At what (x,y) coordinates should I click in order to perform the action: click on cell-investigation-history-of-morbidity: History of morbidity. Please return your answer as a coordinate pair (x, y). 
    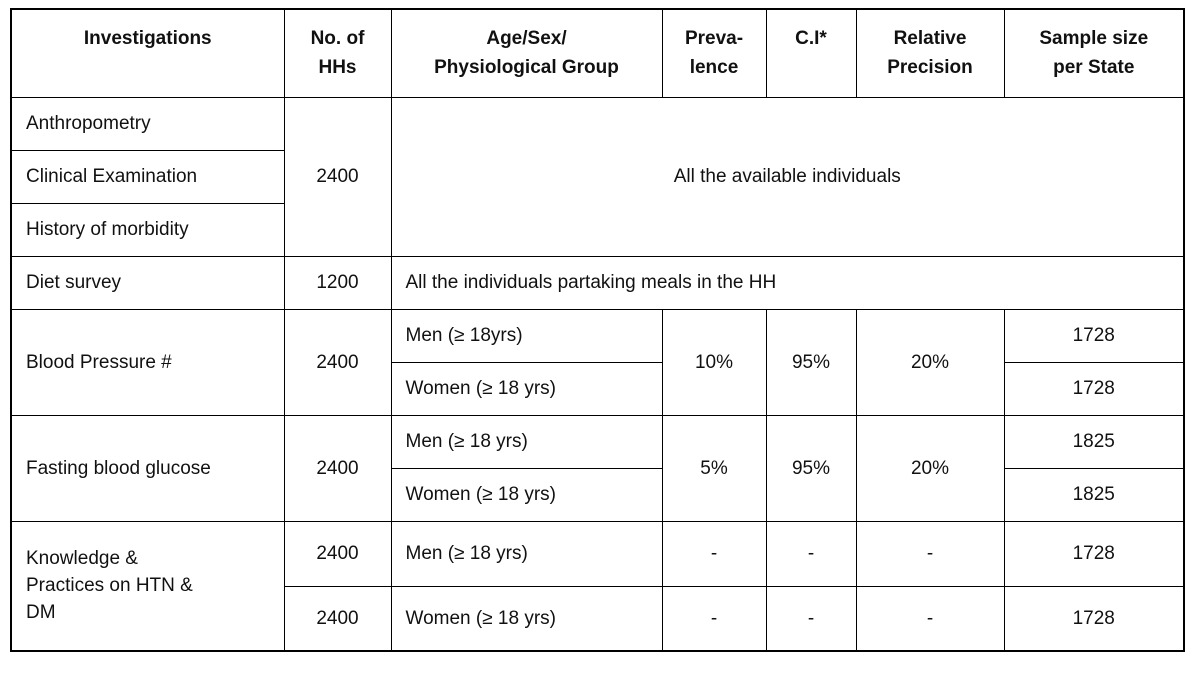
    Looking at the image, I should click on (147, 229).